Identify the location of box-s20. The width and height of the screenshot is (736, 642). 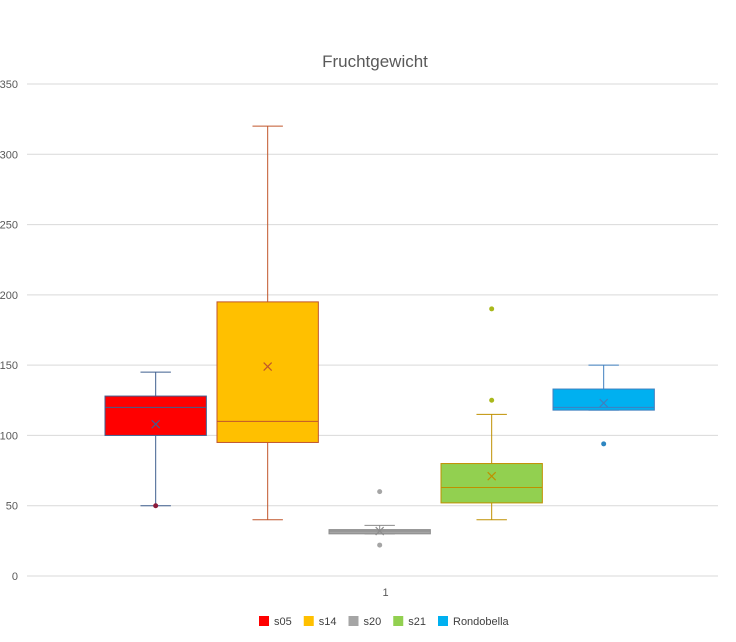
(379, 518).